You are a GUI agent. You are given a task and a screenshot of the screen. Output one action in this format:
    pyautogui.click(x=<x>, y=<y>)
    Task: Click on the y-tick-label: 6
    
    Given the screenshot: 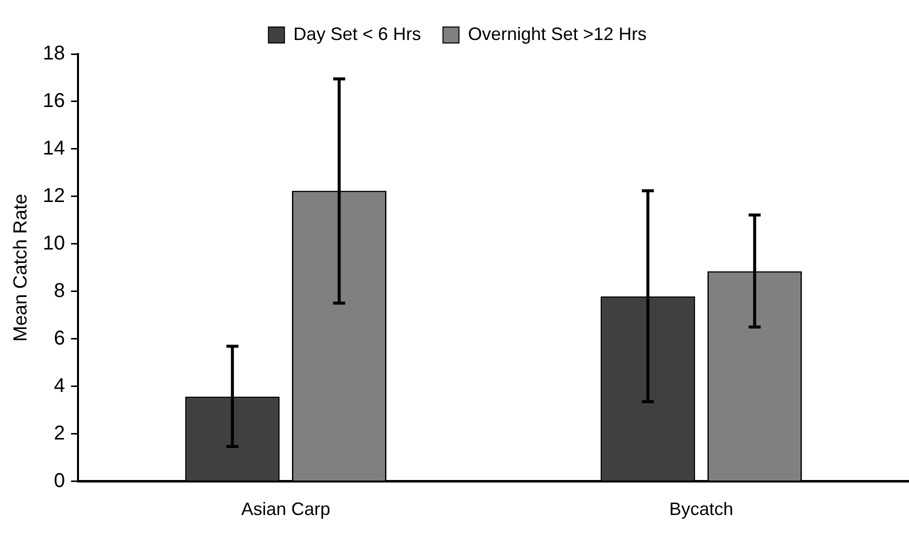 What is the action you would take?
    pyautogui.click(x=60, y=338)
    